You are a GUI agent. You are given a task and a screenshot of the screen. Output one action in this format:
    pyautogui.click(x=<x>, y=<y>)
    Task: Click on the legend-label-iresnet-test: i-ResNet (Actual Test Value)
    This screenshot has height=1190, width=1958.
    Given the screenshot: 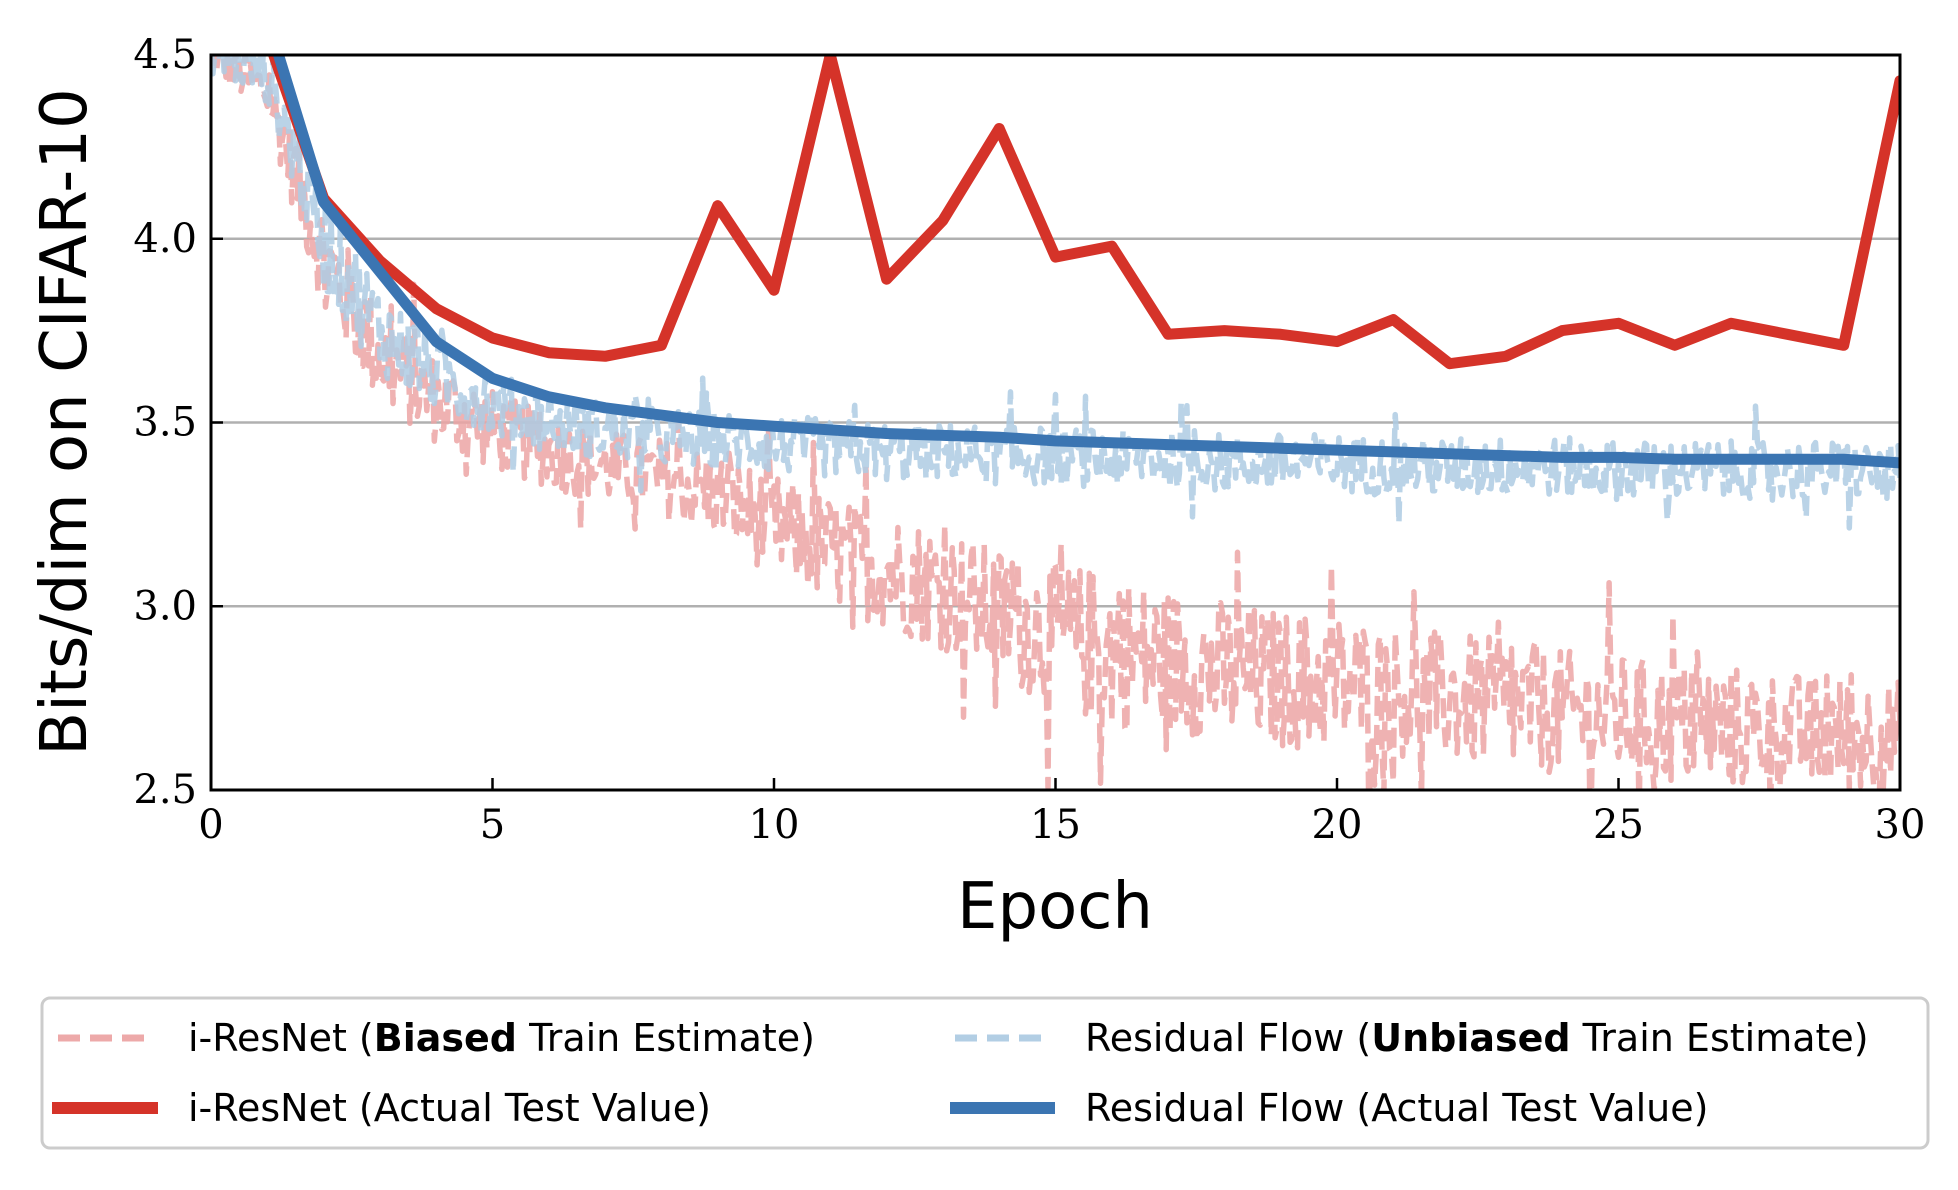 What is the action you would take?
    pyautogui.click(x=449, y=1108)
    